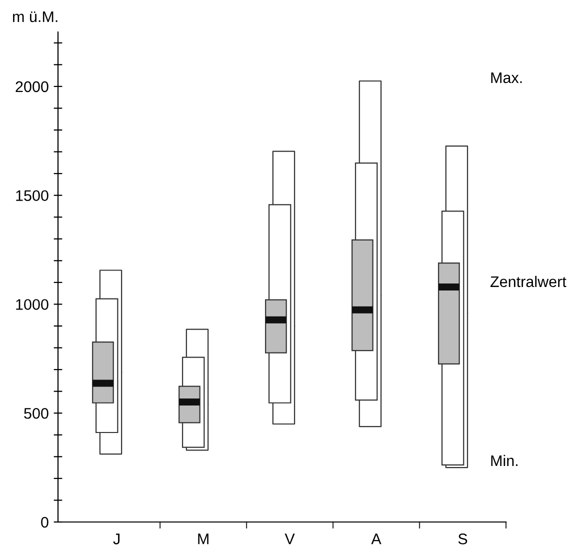 The height and width of the screenshot is (554, 583). I want to click on annotation: Max., so click(506, 78).